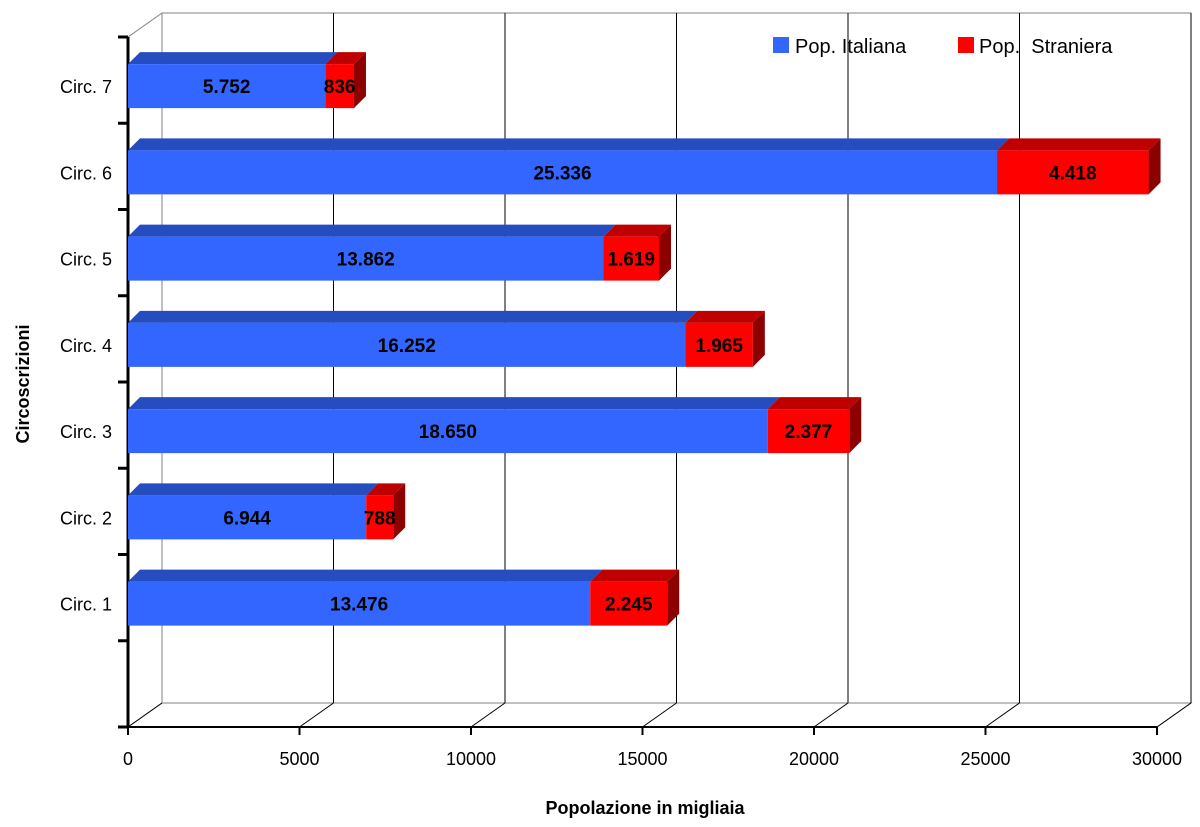 The width and height of the screenshot is (1200, 827). What do you see at coordinates (86, 518) in the screenshot?
I see `y-tick-label: Circ. 2` at bounding box center [86, 518].